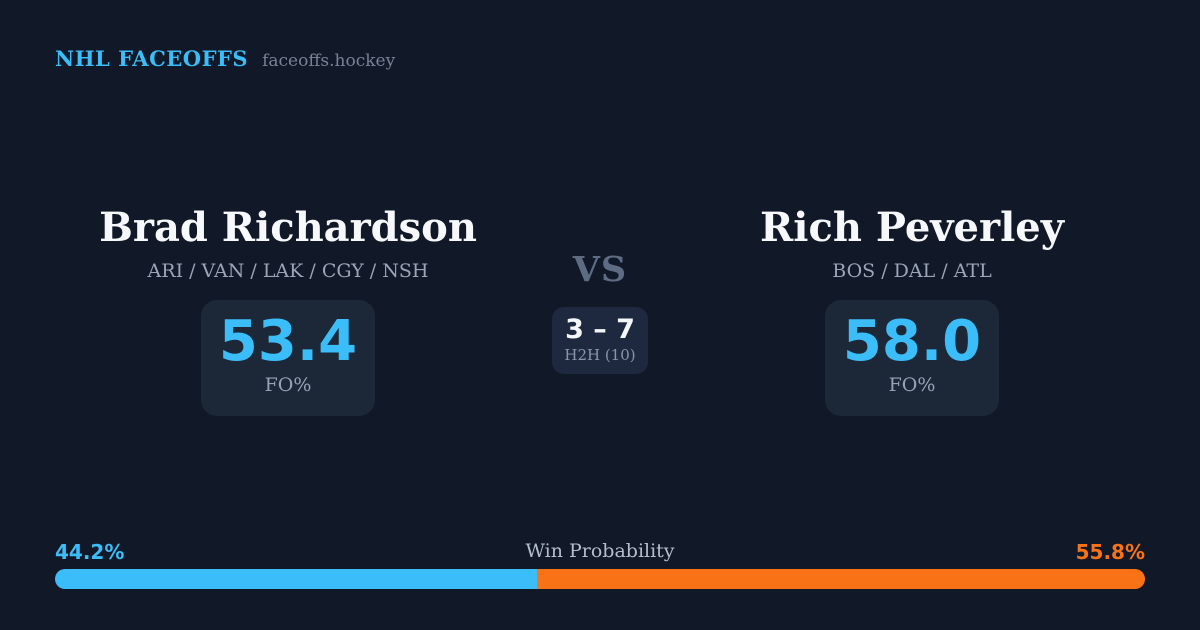  What do you see at coordinates (288, 341) in the screenshot?
I see `fo-pct-value-left: 53.4` at bounding box center [288, 341].